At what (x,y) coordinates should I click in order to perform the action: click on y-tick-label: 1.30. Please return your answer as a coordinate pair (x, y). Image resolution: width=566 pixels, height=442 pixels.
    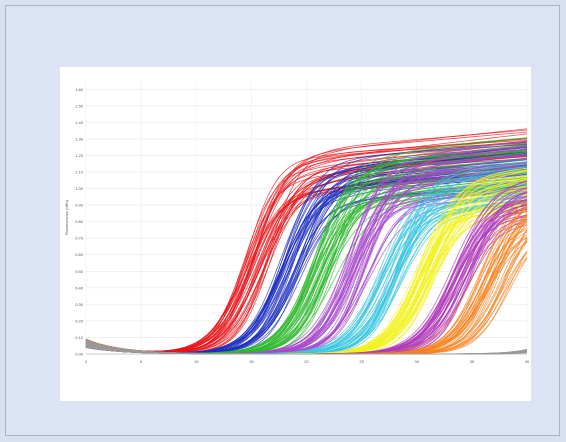
    Looking at the image, I should click on (79, 138).